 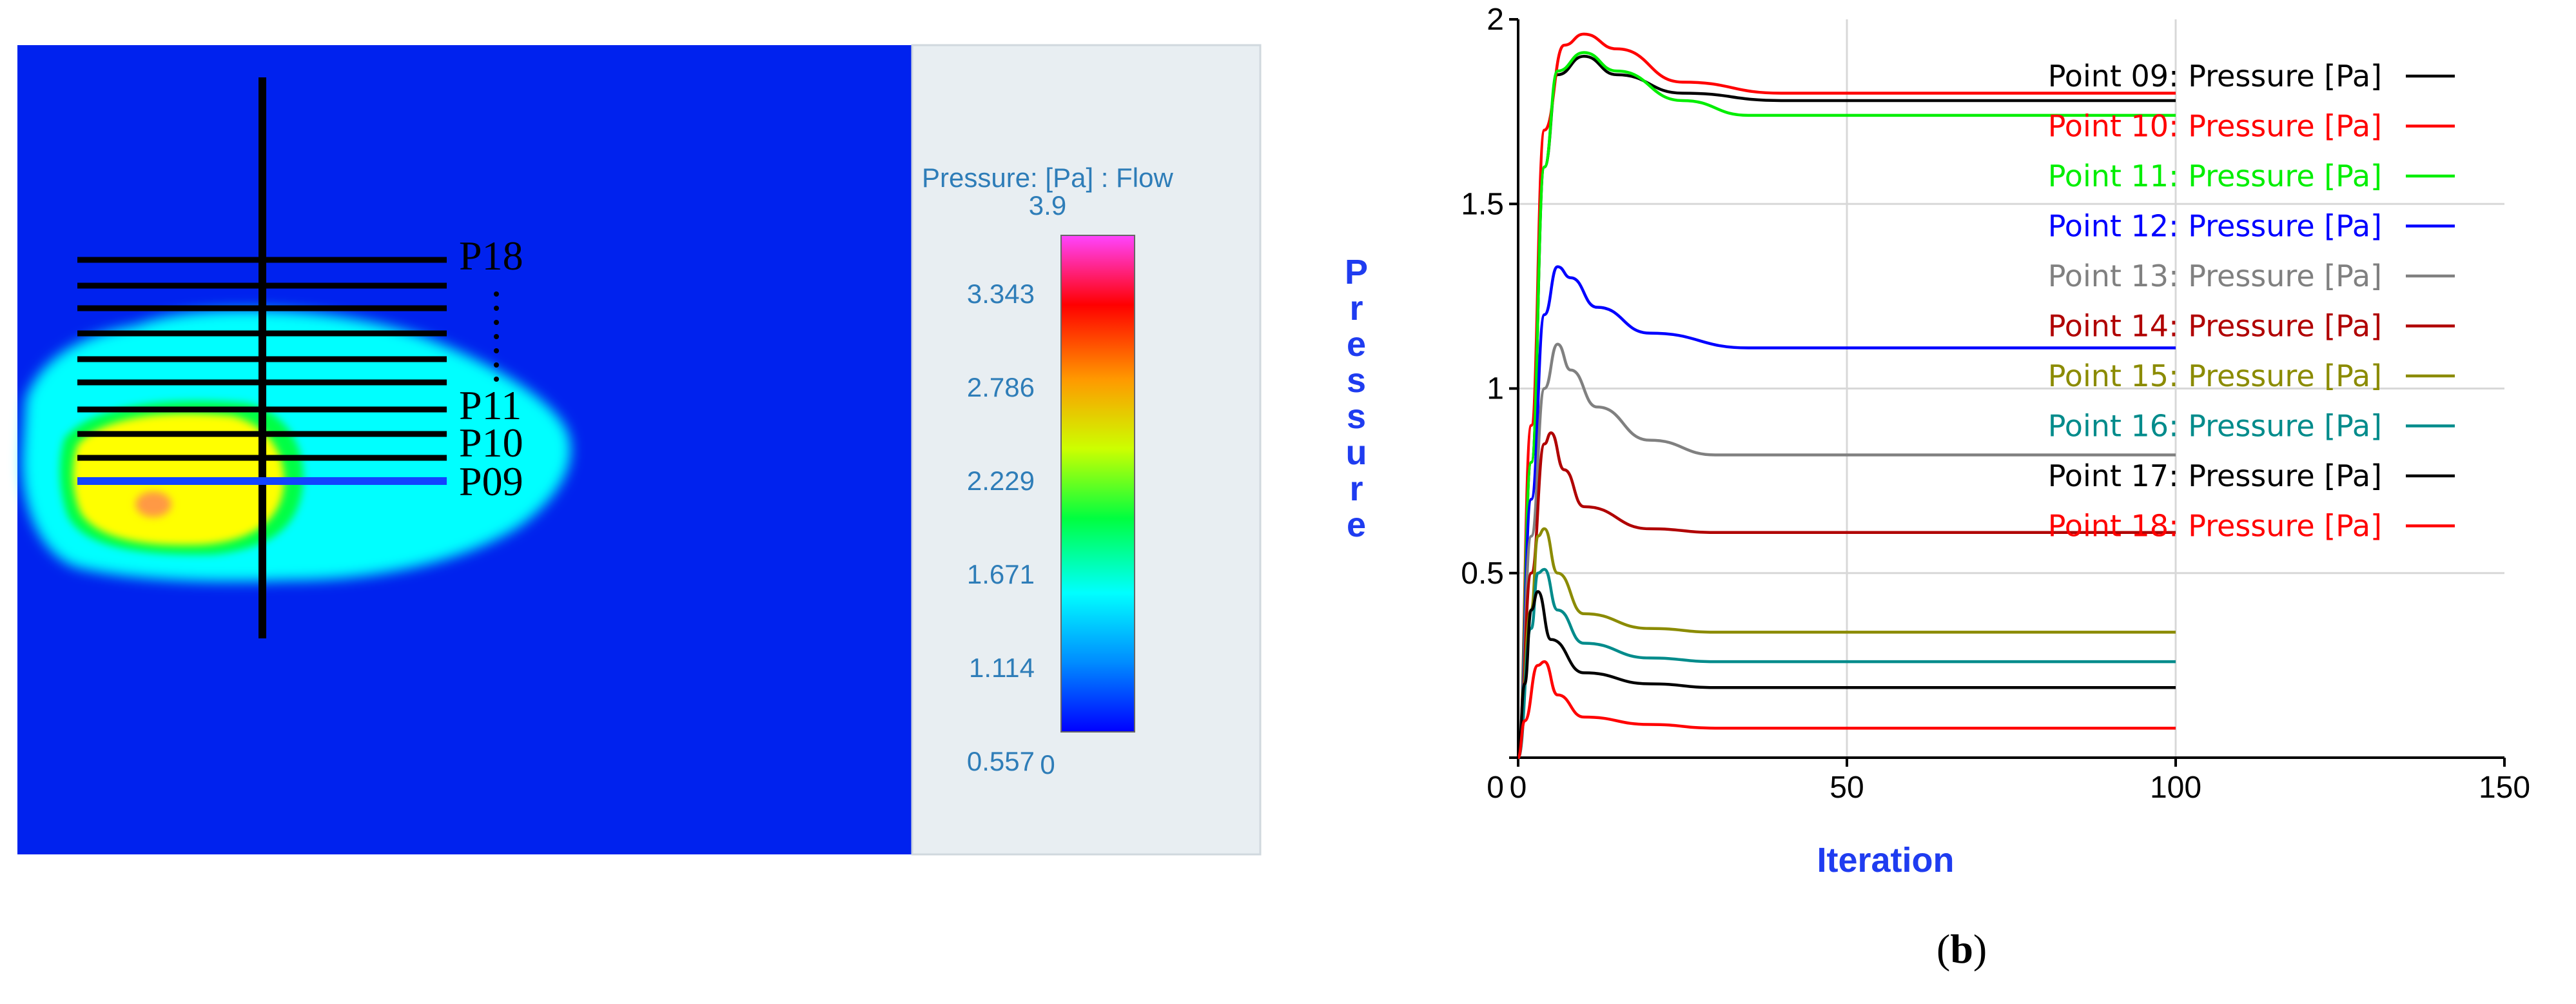 I want to click on legend-entry-label: Point 16: Pressure [Pa], so click(x=2215, y=426).